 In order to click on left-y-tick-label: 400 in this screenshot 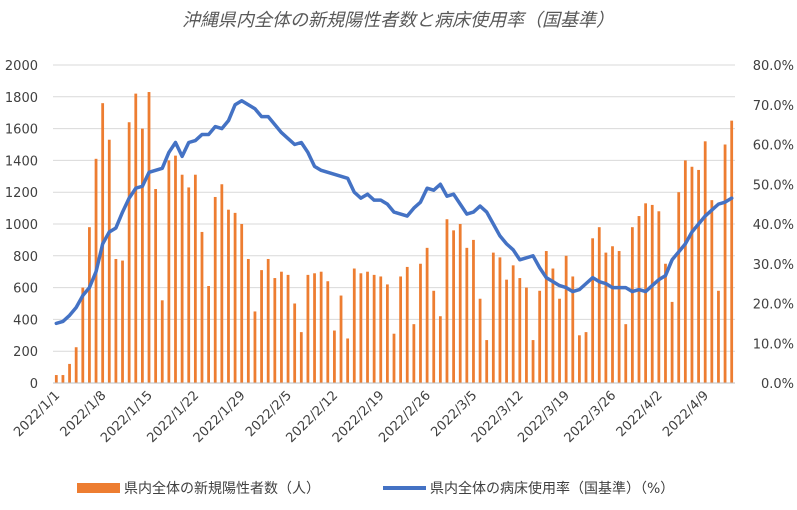, I will do `click(25, 320)`.